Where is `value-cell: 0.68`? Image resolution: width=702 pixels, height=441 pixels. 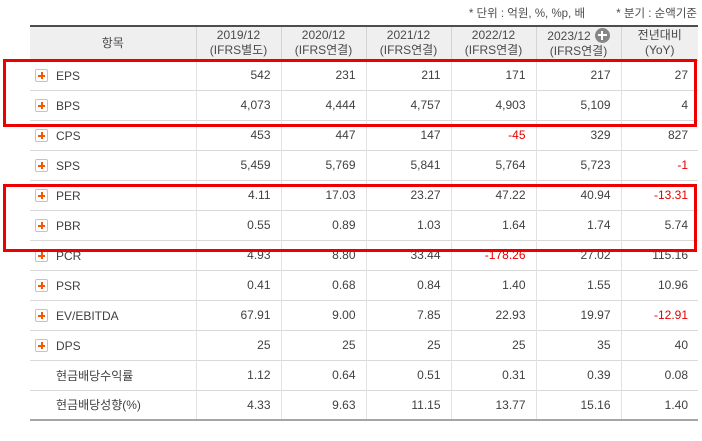
value-cell: 0.68 is located at coordinates (323, 284).